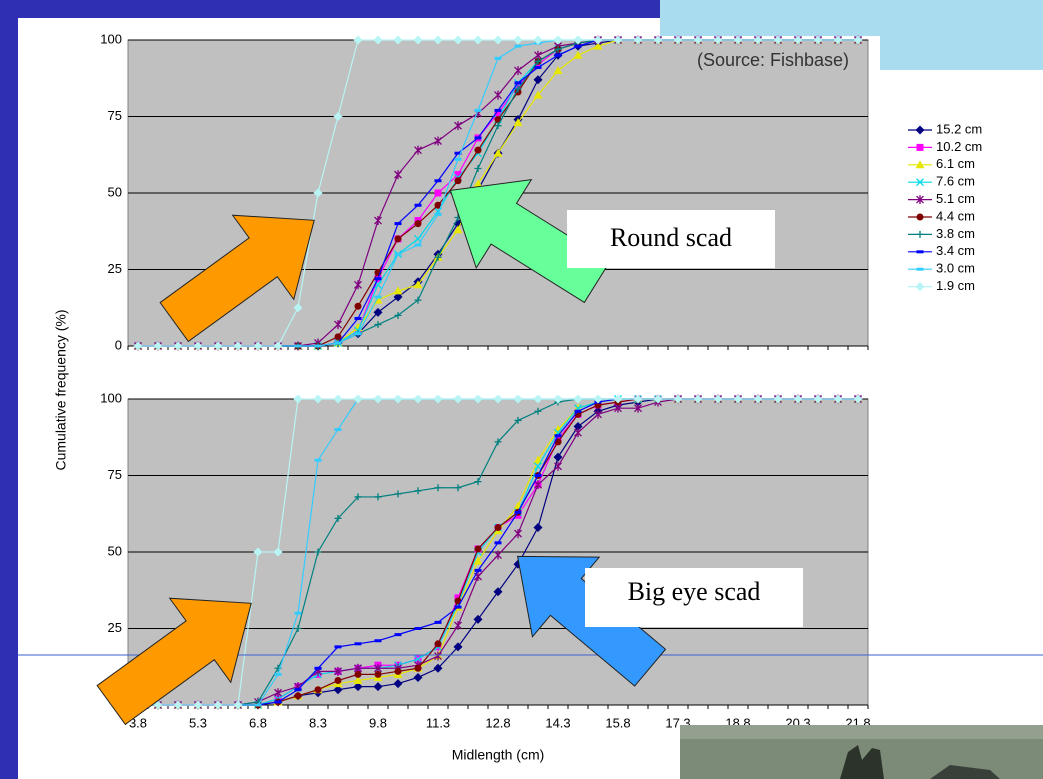 This screenshot has height=779, width=1043. I want to click on x-tick-label: 15.8, so click(617, 722).